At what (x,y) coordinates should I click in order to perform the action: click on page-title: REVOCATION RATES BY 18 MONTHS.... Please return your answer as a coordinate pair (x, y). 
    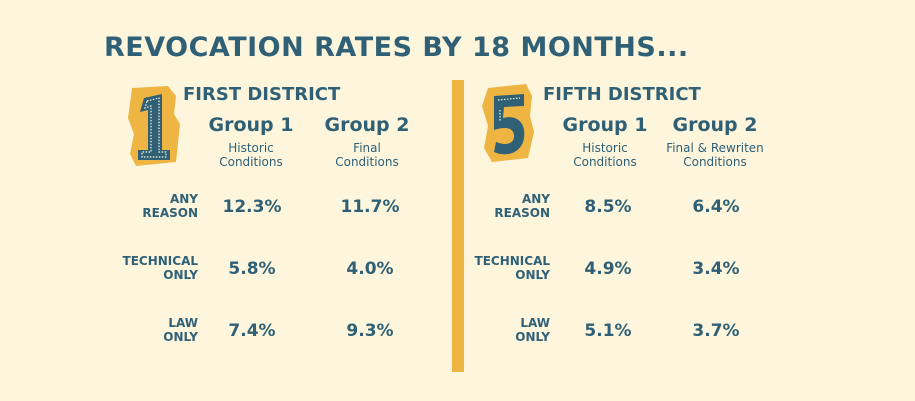
    Looking at the image, I should click on (396, 47).